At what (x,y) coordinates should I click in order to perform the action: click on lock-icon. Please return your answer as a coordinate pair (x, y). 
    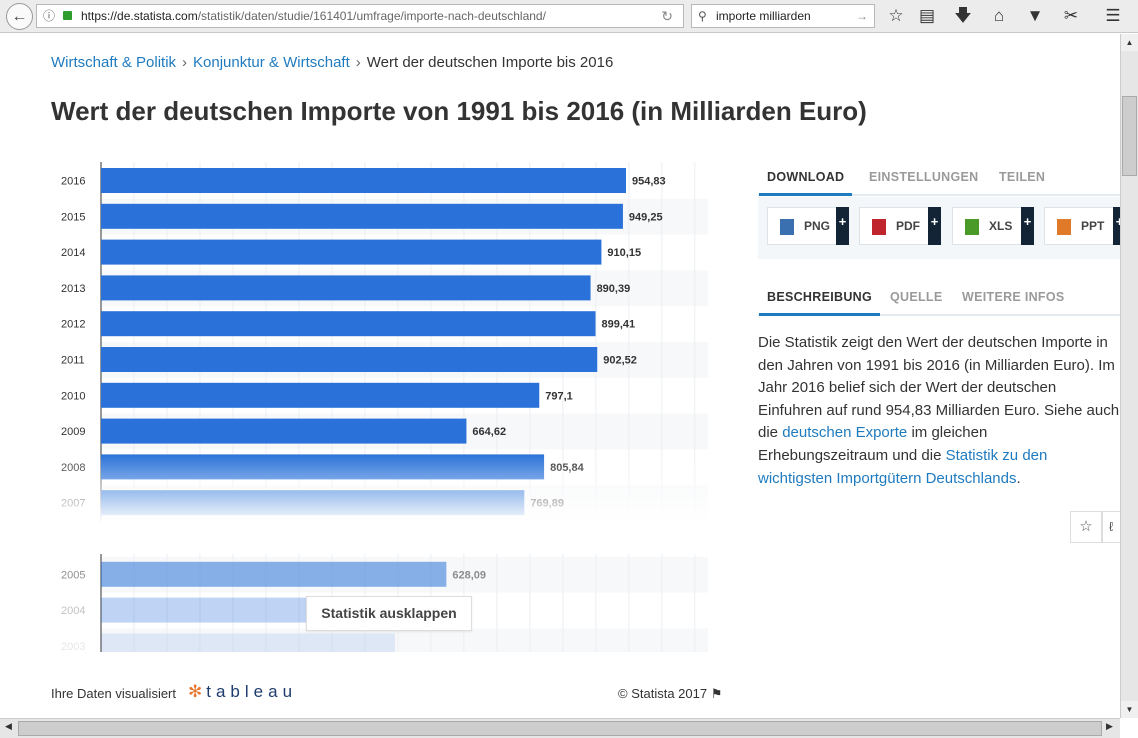
    Looking at the image, I should click on (67, 15).